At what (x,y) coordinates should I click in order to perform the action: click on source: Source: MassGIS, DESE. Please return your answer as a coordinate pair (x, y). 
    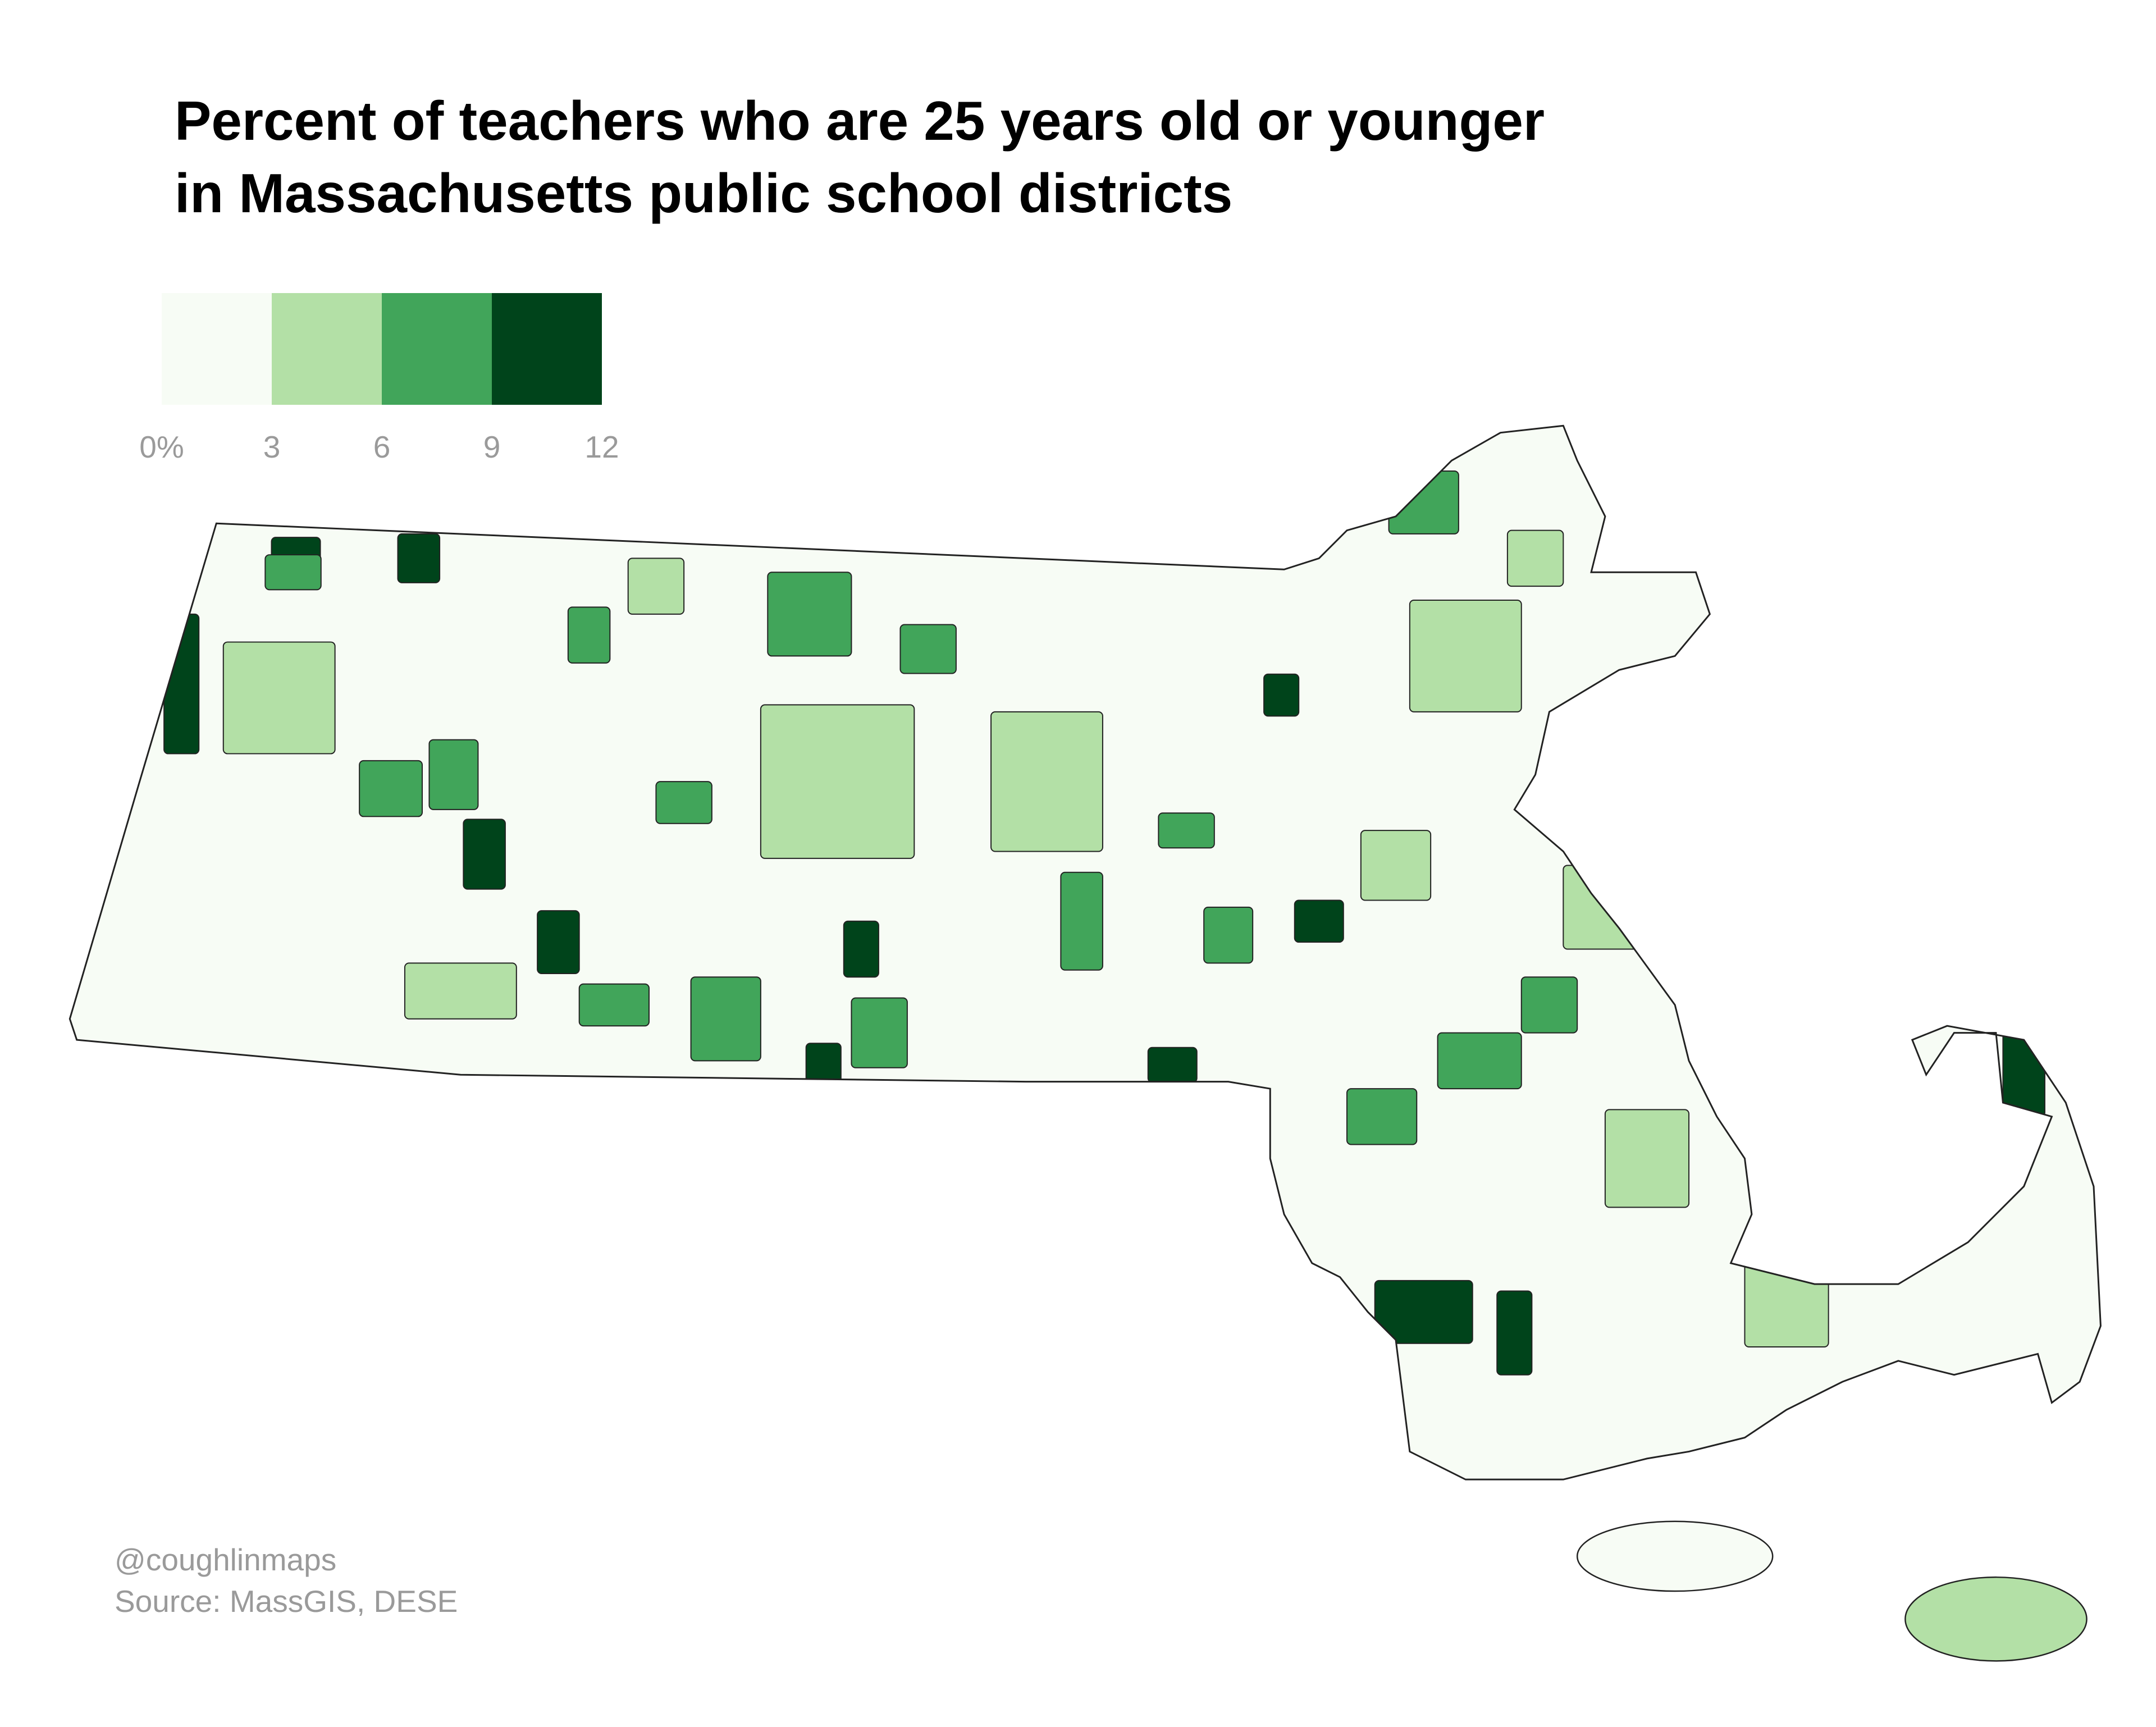
    Looking at the image, I should click on (286, 1601).